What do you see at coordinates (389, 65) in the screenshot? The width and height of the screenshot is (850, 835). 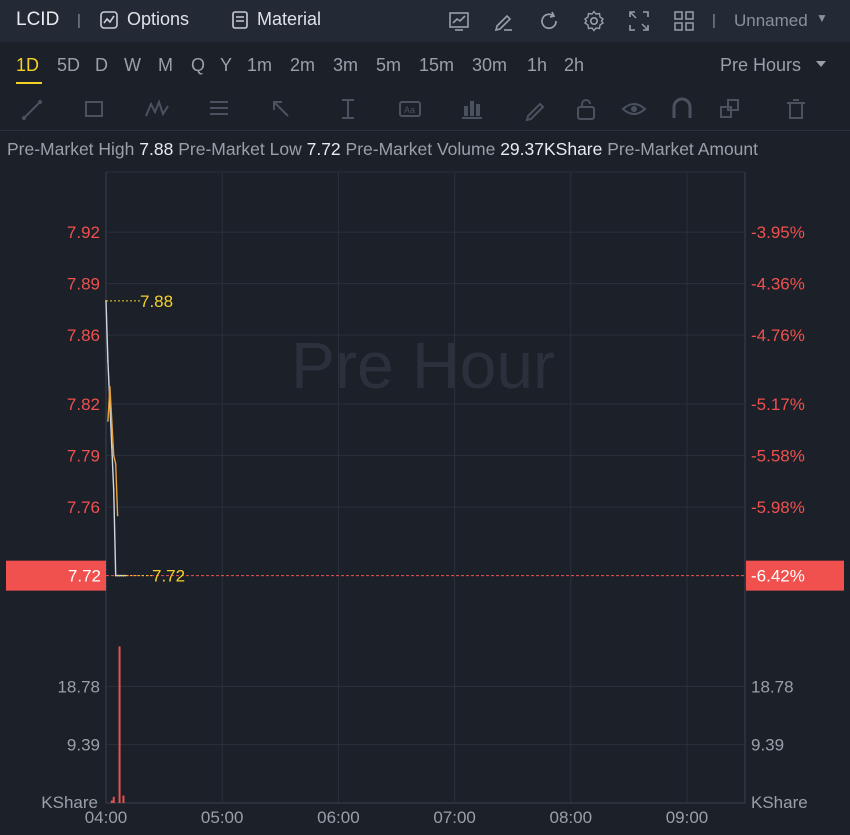 I see `period-5m: 5m` at bounding box center [389, 65].